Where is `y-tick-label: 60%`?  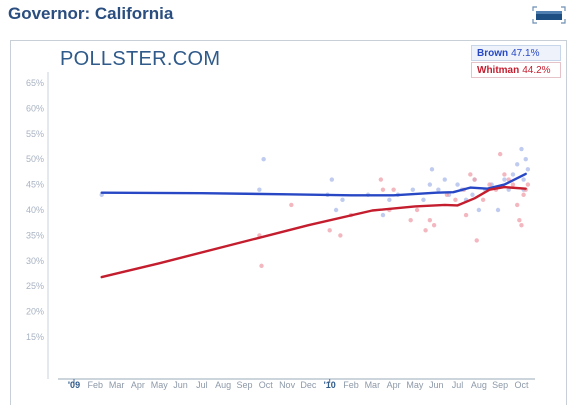 y-tick-label: 60% is located at coordinates (35, 108).